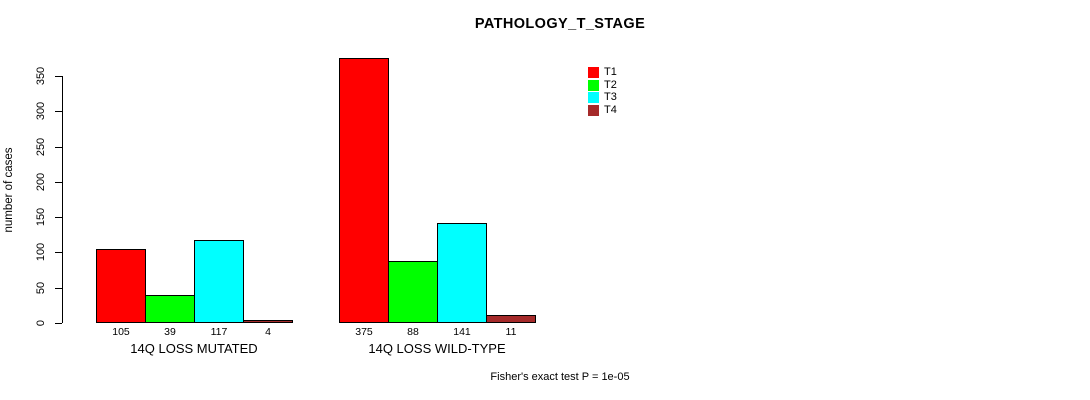 This screenshot has height=400, width=1090. I want to click on bar-value-label: 88, so click(413, 332).